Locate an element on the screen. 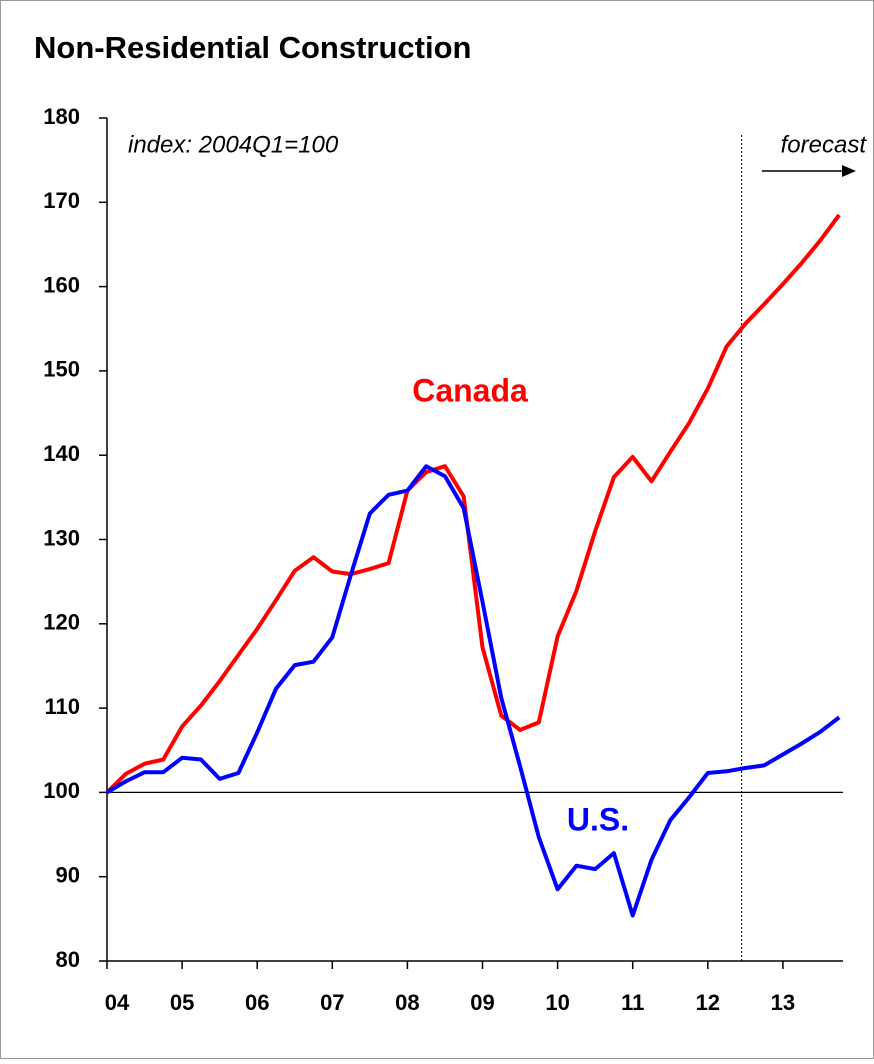 Image resolution: width=874 pixels, height=1064 pixels. x-tick-label: 07 is located at coordinates (332, 1002).